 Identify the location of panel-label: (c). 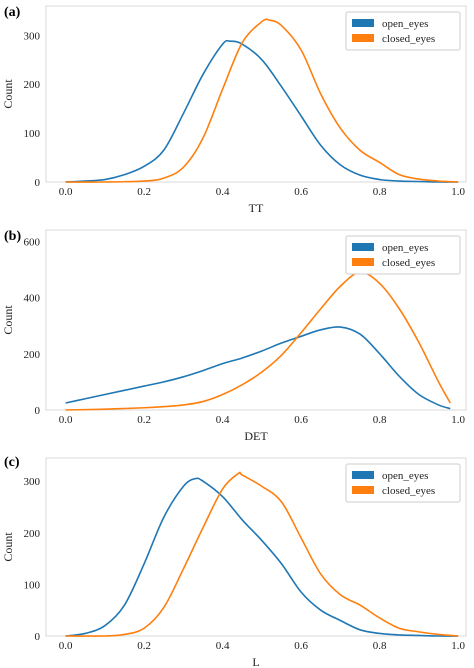
(12, 462).